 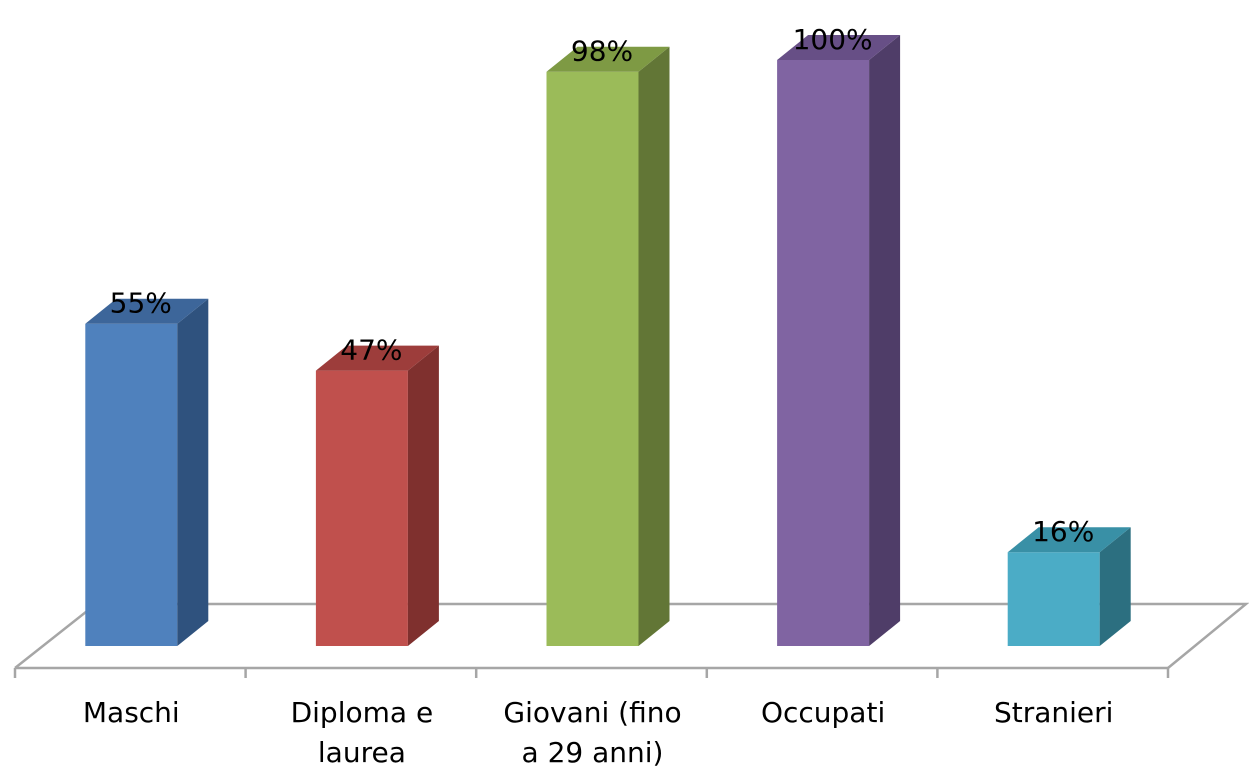 What do you see at coordinates (371, 350) in the screenshot?
I see `value-label: 47%` at bounding box center [371, 350].